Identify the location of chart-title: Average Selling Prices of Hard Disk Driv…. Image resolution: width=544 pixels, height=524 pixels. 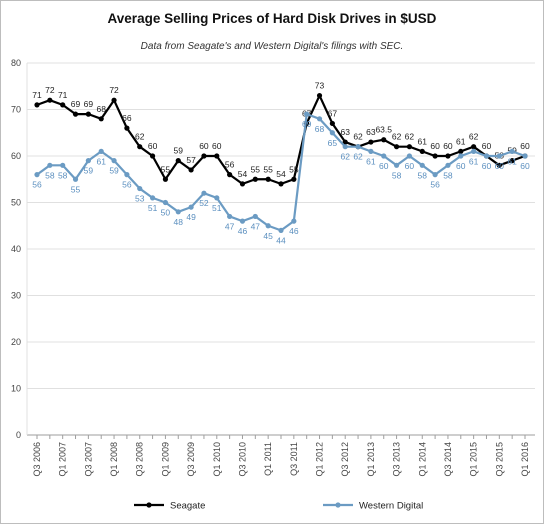
(272, 18).